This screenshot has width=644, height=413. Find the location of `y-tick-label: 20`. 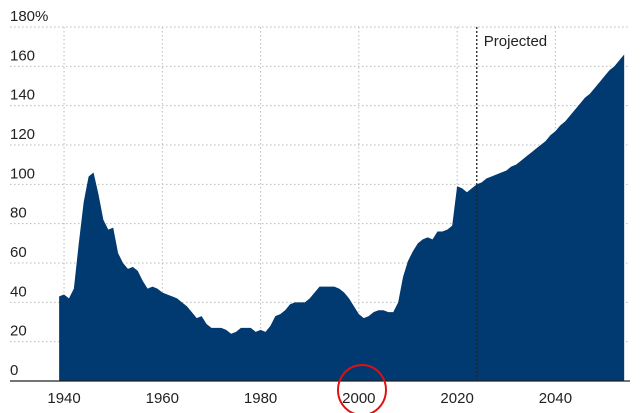

y-tick-label: 20 is located at coordinates (18, 331).